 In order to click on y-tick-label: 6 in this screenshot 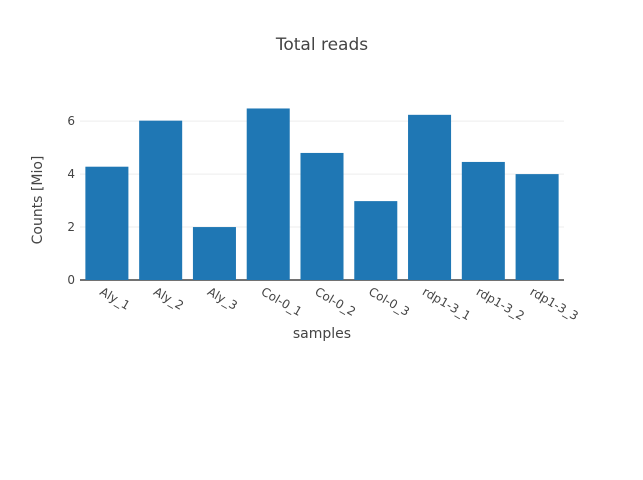, I will do `click(71, 121)`.